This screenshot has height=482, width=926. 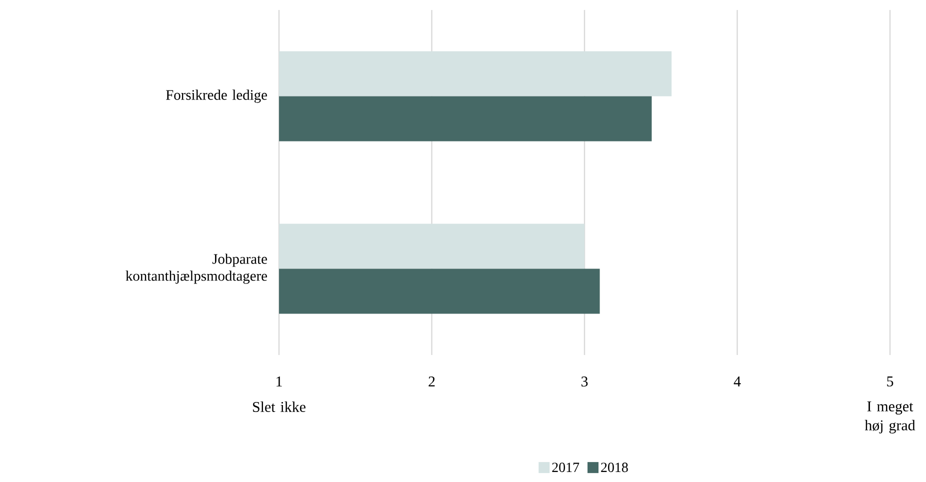 I want to click on x-tick-label: 4, so click(x=737, y=381).